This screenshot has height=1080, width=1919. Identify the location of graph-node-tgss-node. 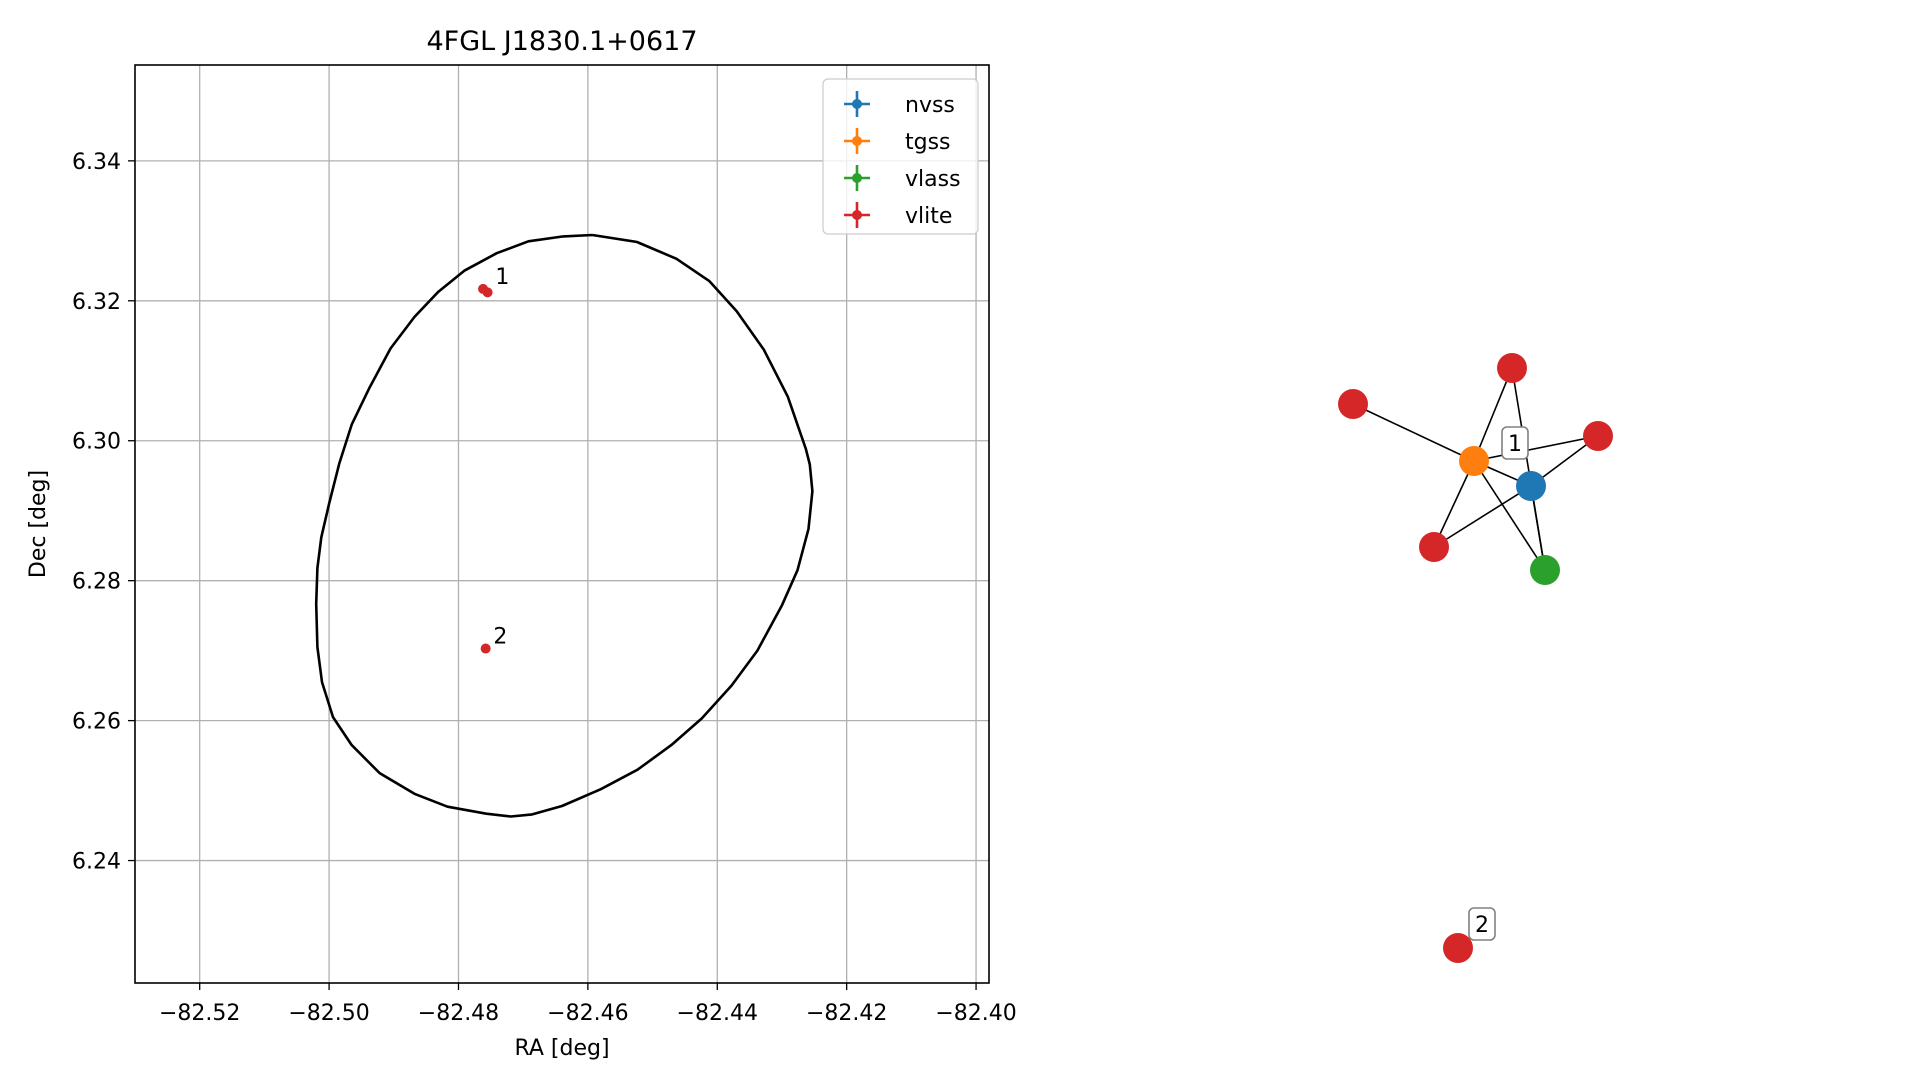
(1474, 461).